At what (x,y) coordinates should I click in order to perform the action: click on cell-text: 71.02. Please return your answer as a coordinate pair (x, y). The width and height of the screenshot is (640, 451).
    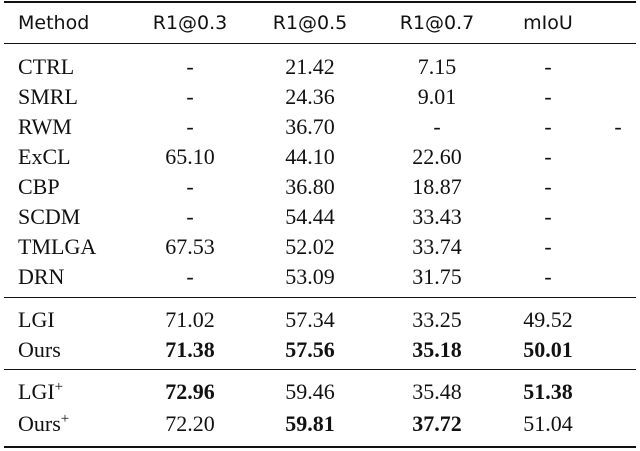
    Looking at the image, I should click on (190, 319).